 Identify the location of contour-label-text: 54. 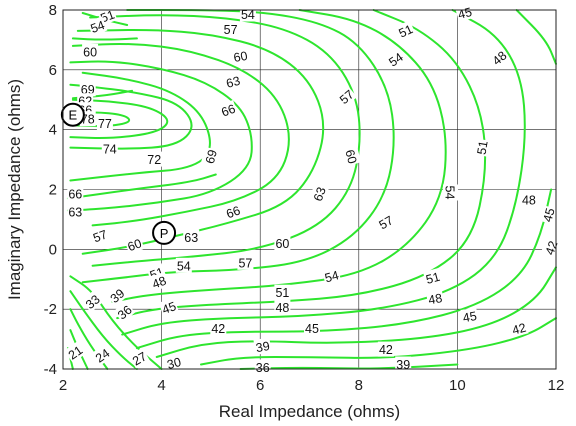
(331, 276).